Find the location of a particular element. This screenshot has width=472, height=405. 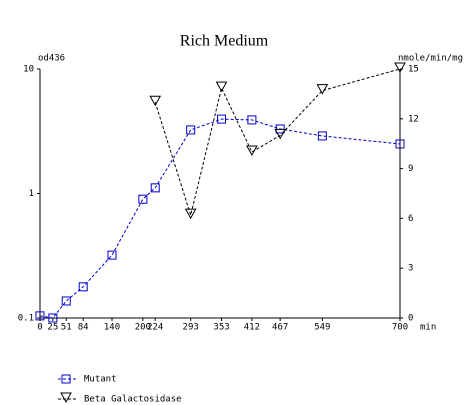

x-tick-label: 140 is located at coordinates (112, 328).